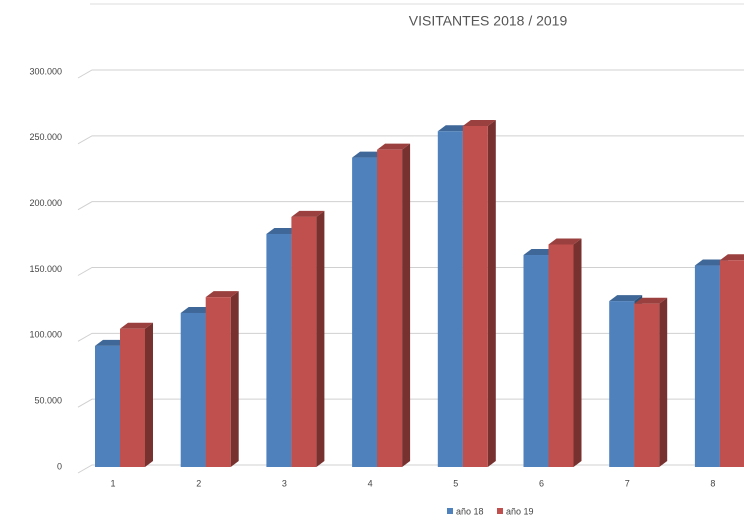 The image size is (744, 522). I want to click on x-tick-label: 8, so click(712, 483).